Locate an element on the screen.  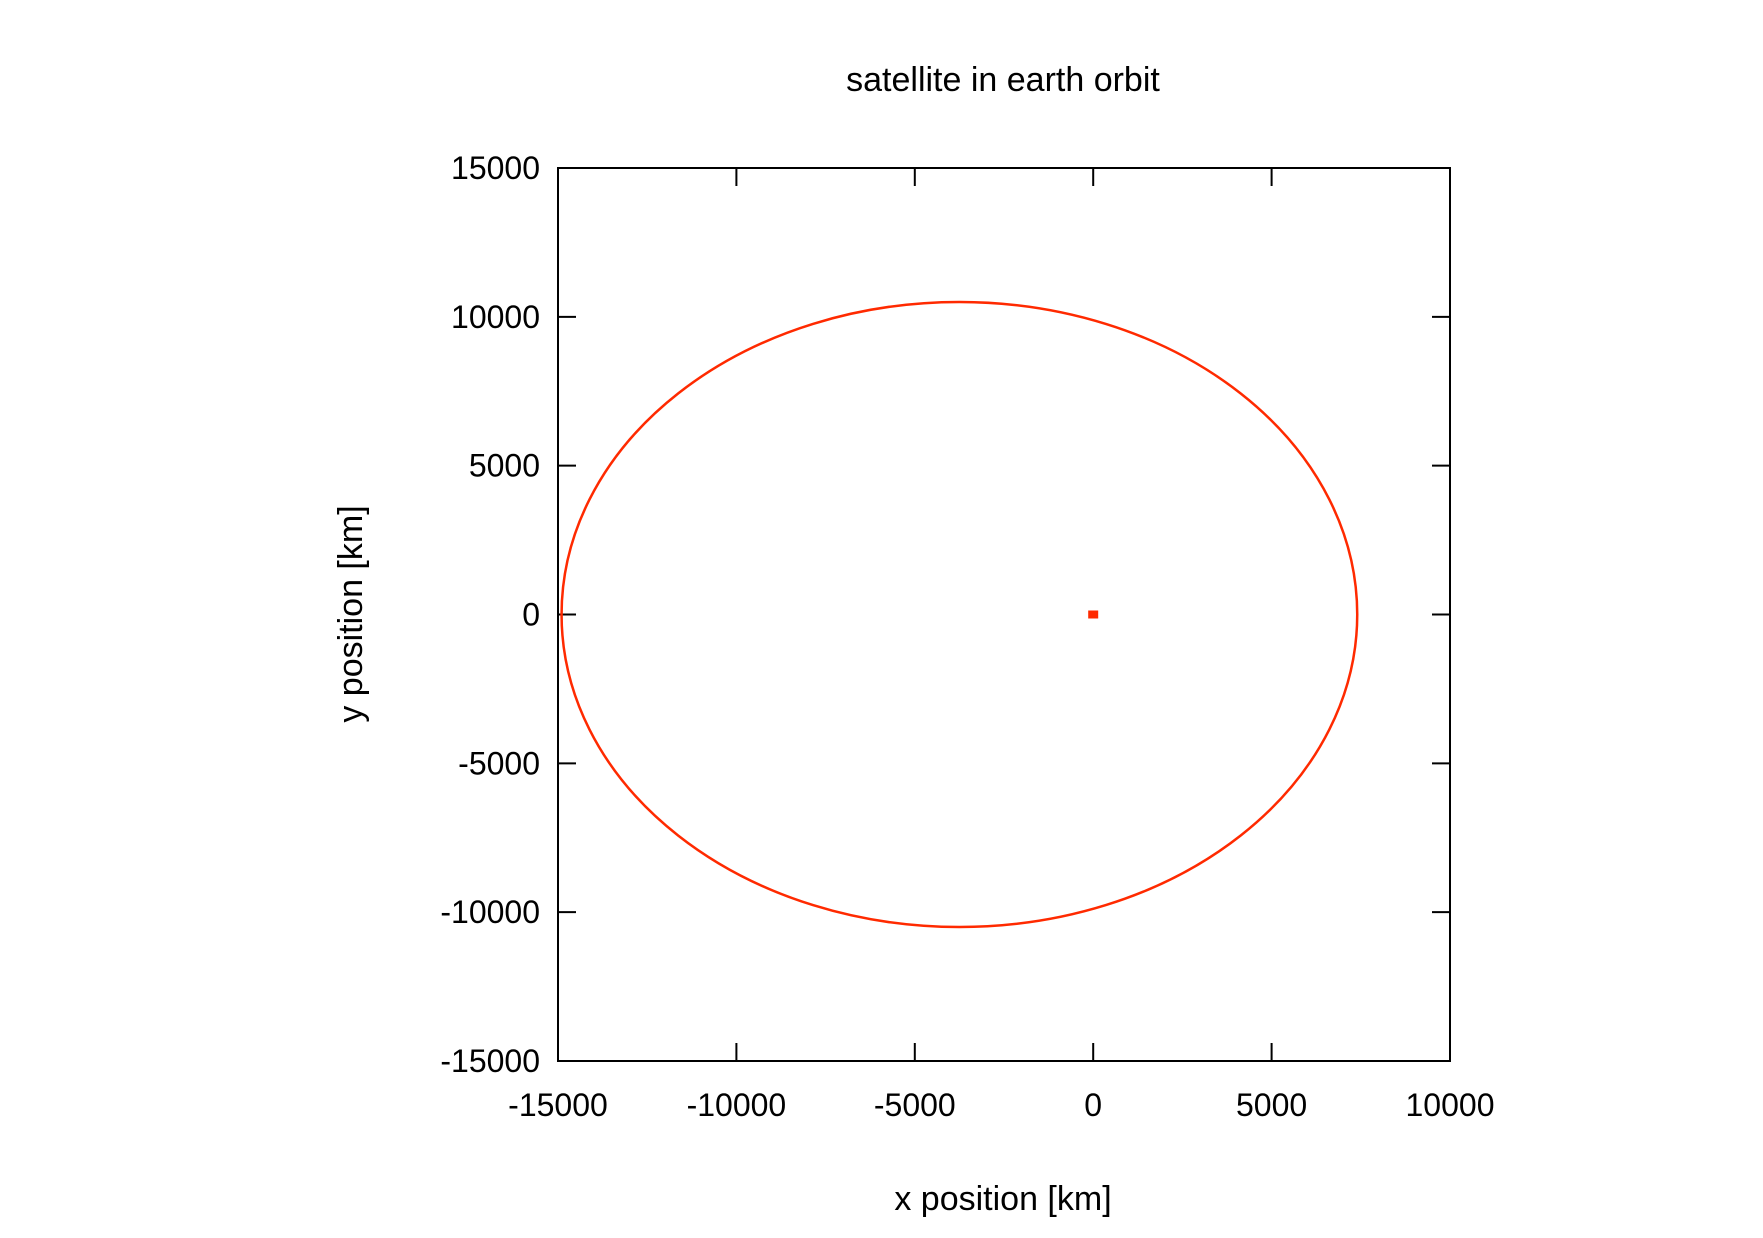
y-axis-label: y position [km] is located at coordinates (351, 613).